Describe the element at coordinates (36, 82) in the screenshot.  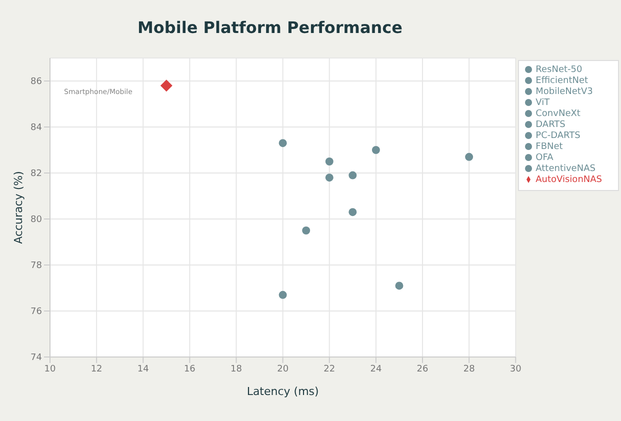
I see `y-tick-label: 86` at that location.